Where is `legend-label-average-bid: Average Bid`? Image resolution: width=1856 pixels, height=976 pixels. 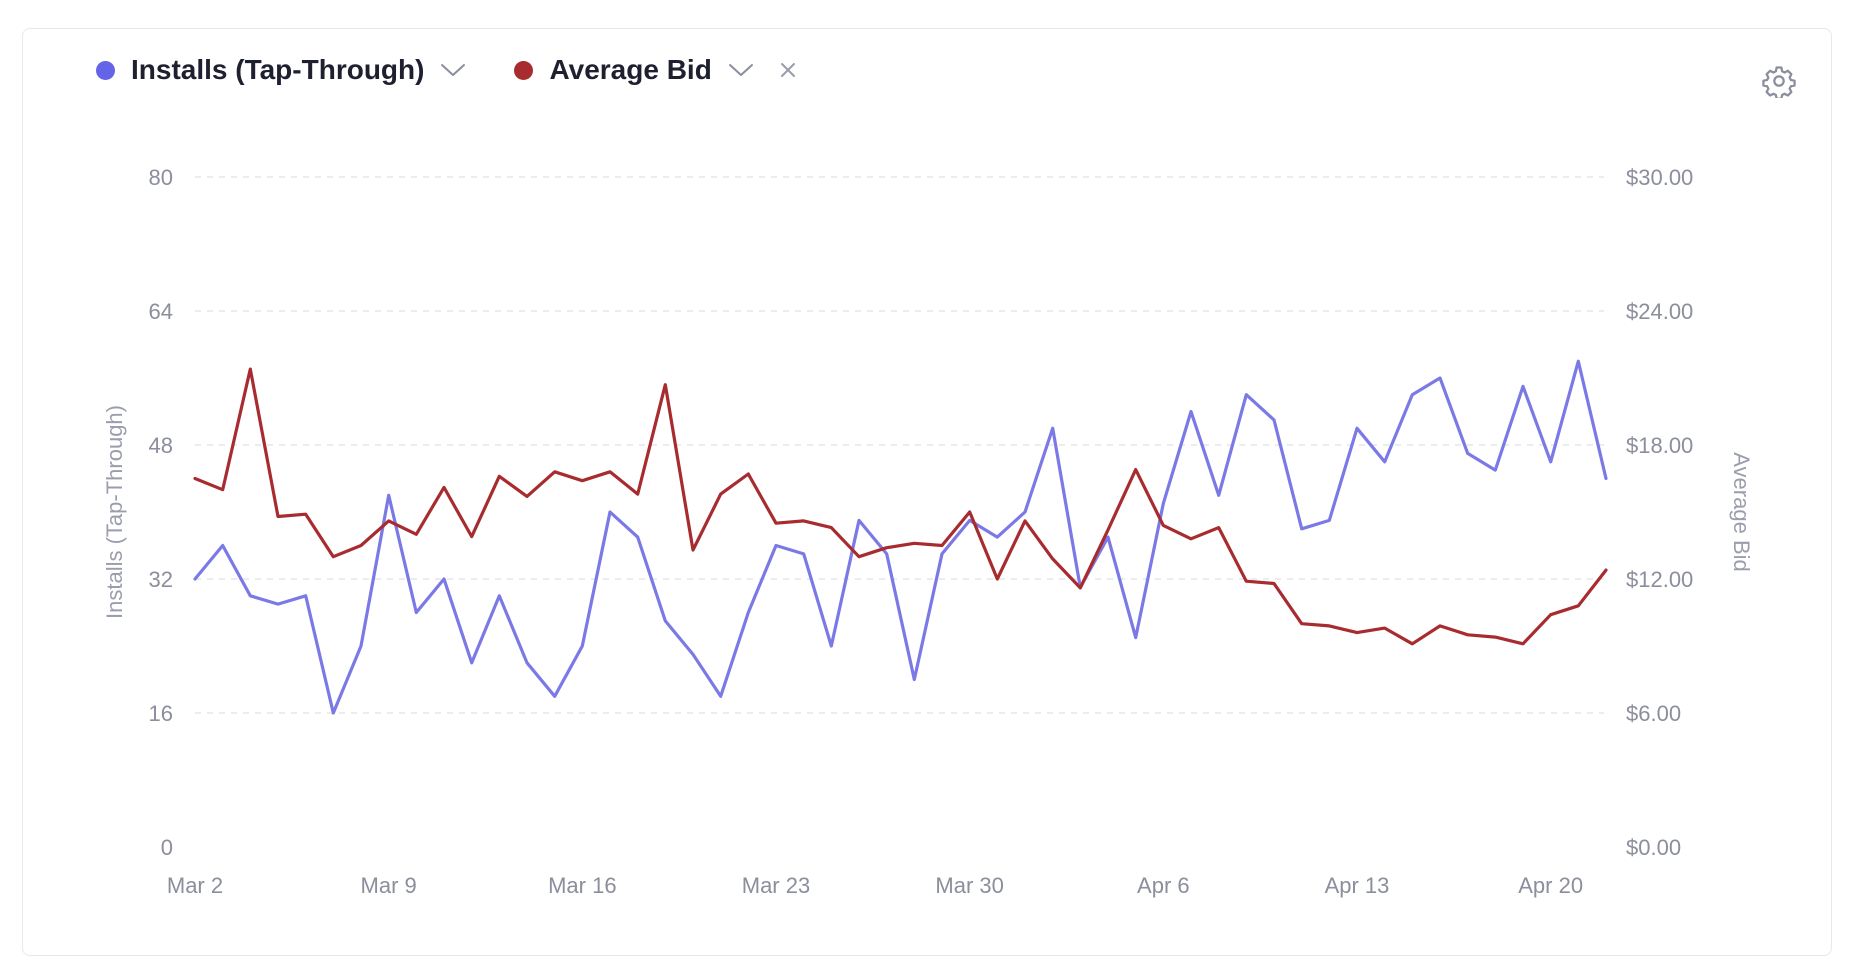
legend-label-average-bid: Average Bid is located at coordinates (630, 69).